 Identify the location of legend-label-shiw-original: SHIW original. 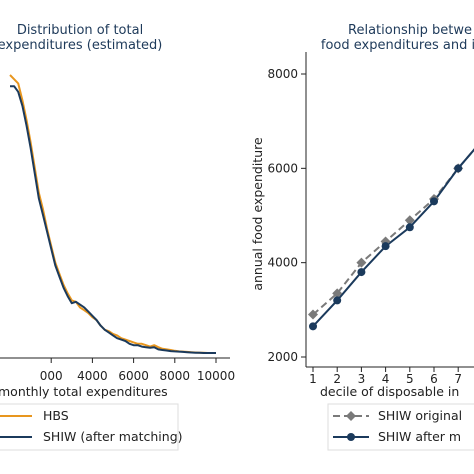
(420, 415).